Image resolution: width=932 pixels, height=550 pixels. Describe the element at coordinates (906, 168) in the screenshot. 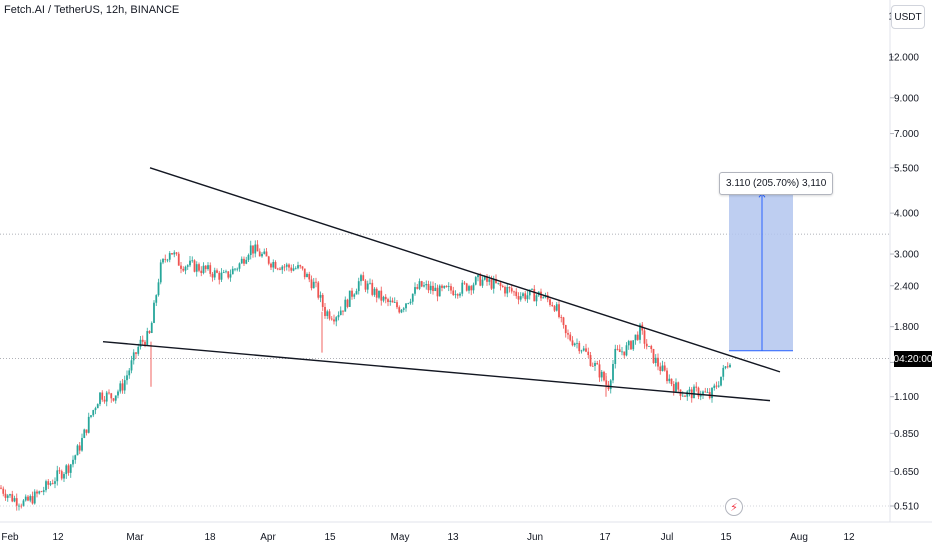

I see `price-tick-label: 5.500` at that location.